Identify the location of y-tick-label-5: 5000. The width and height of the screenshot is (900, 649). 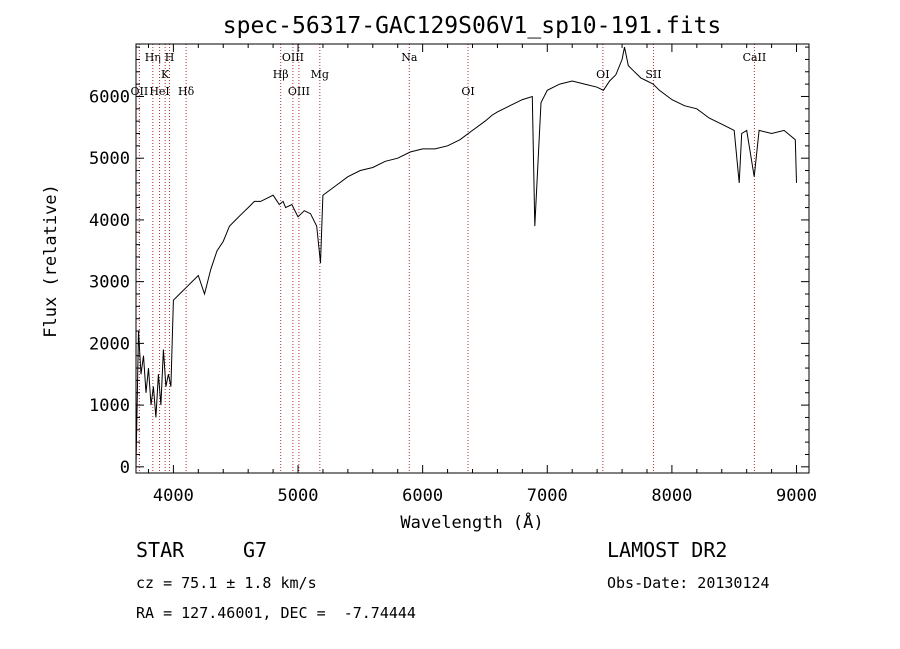
(109, 159).